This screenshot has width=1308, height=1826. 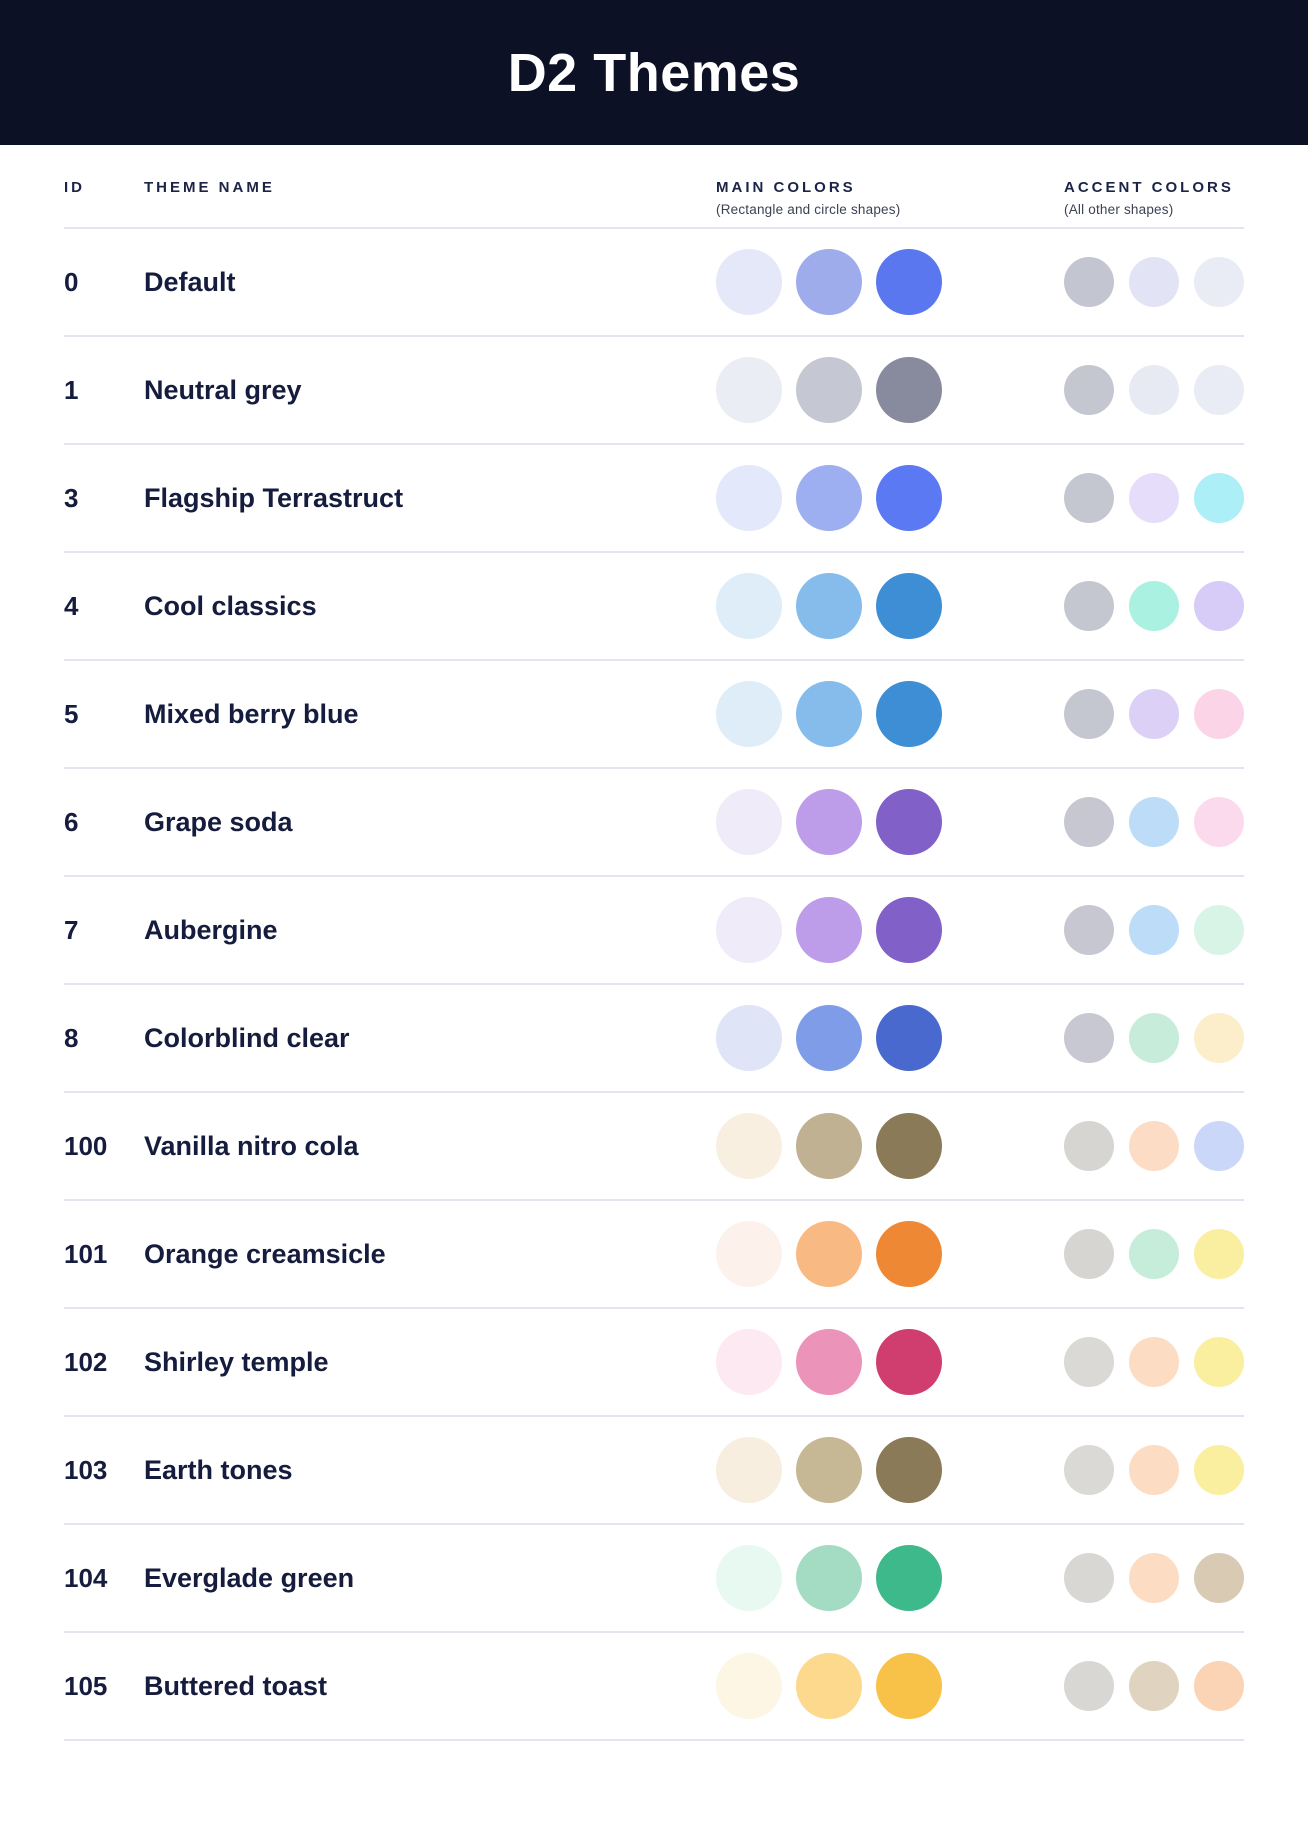 What do you see at coordinates (654, 1147) in the screenshot?
I see `table-row: 100 Vanilla nitro cola` at bounding box center [654, 1147].